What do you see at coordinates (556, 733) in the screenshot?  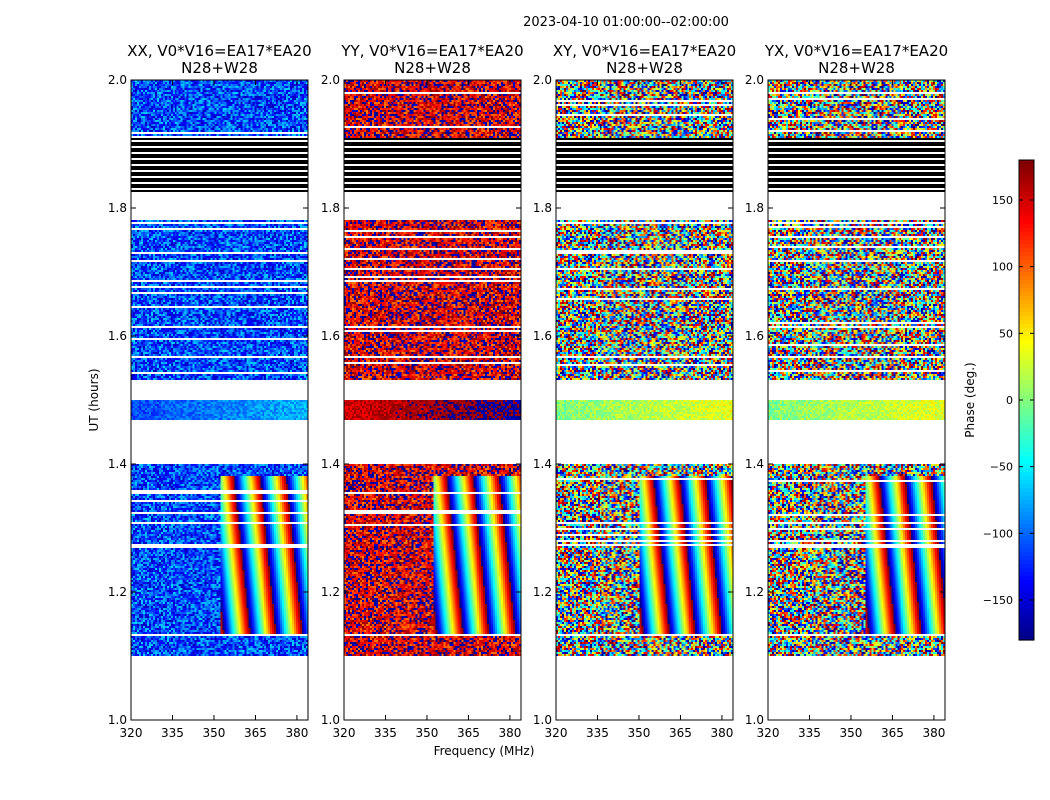 I see `x-tick-label-xy: 320` at bounding box center [556, 733].